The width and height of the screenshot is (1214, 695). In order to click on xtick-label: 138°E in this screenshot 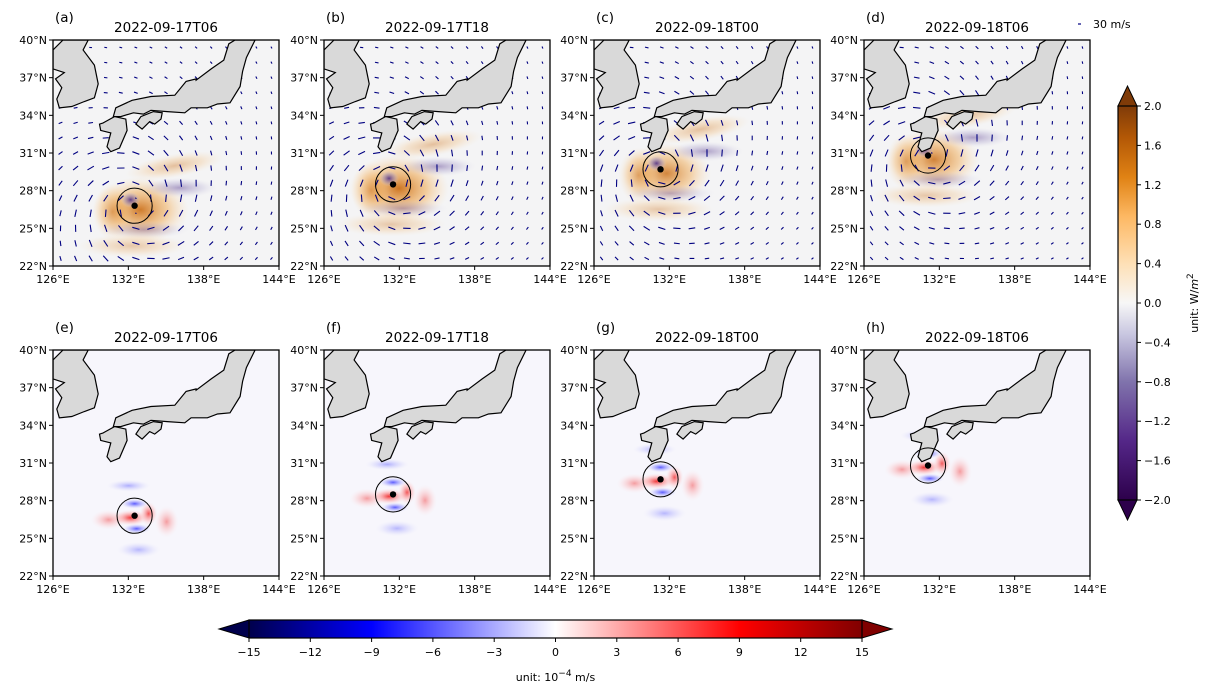, I will do `click(203, 589)`.